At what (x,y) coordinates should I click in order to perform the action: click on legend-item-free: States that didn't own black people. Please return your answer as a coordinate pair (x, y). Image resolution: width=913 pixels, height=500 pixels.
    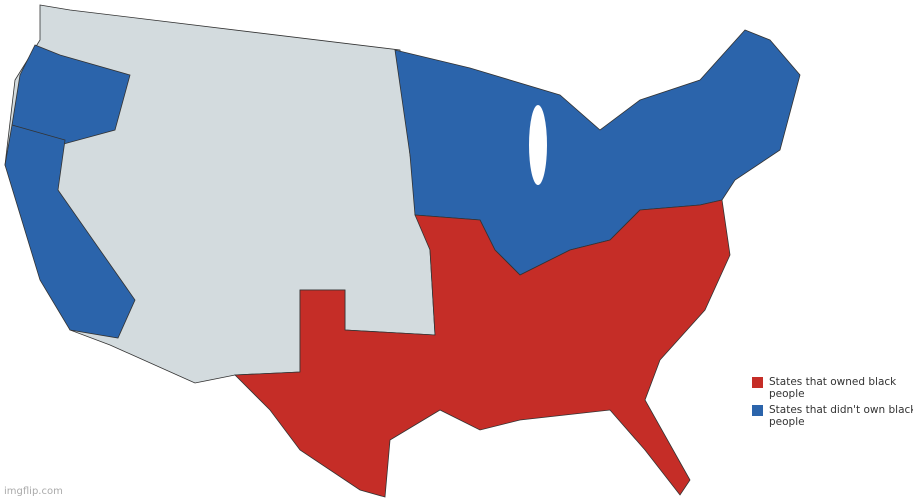
    Looking at the image, I should click on (832, 416).